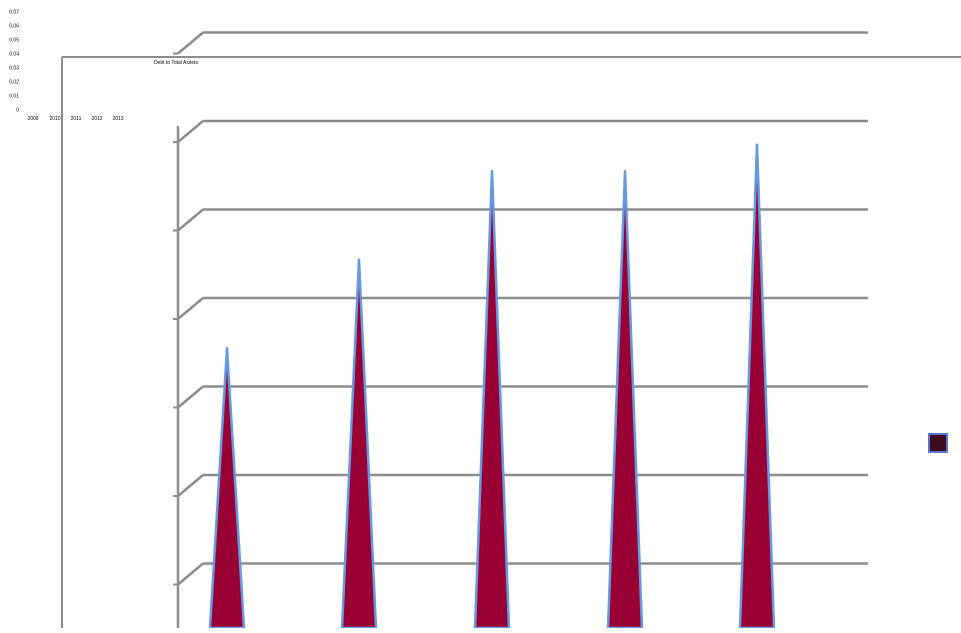 This screenshot has height=633, width=961. I want to click on mini-x-tick-label: 2011, so click(76, 119).